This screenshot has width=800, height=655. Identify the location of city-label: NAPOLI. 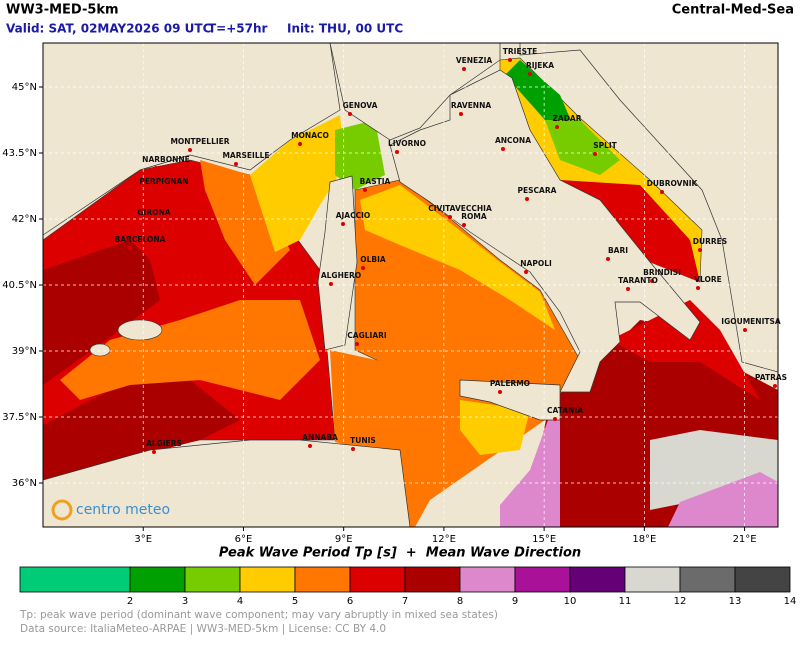
(536, 263).